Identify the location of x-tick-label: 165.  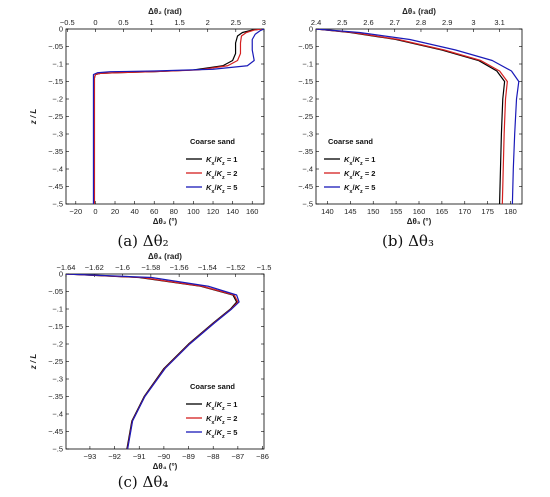
(442, 211).